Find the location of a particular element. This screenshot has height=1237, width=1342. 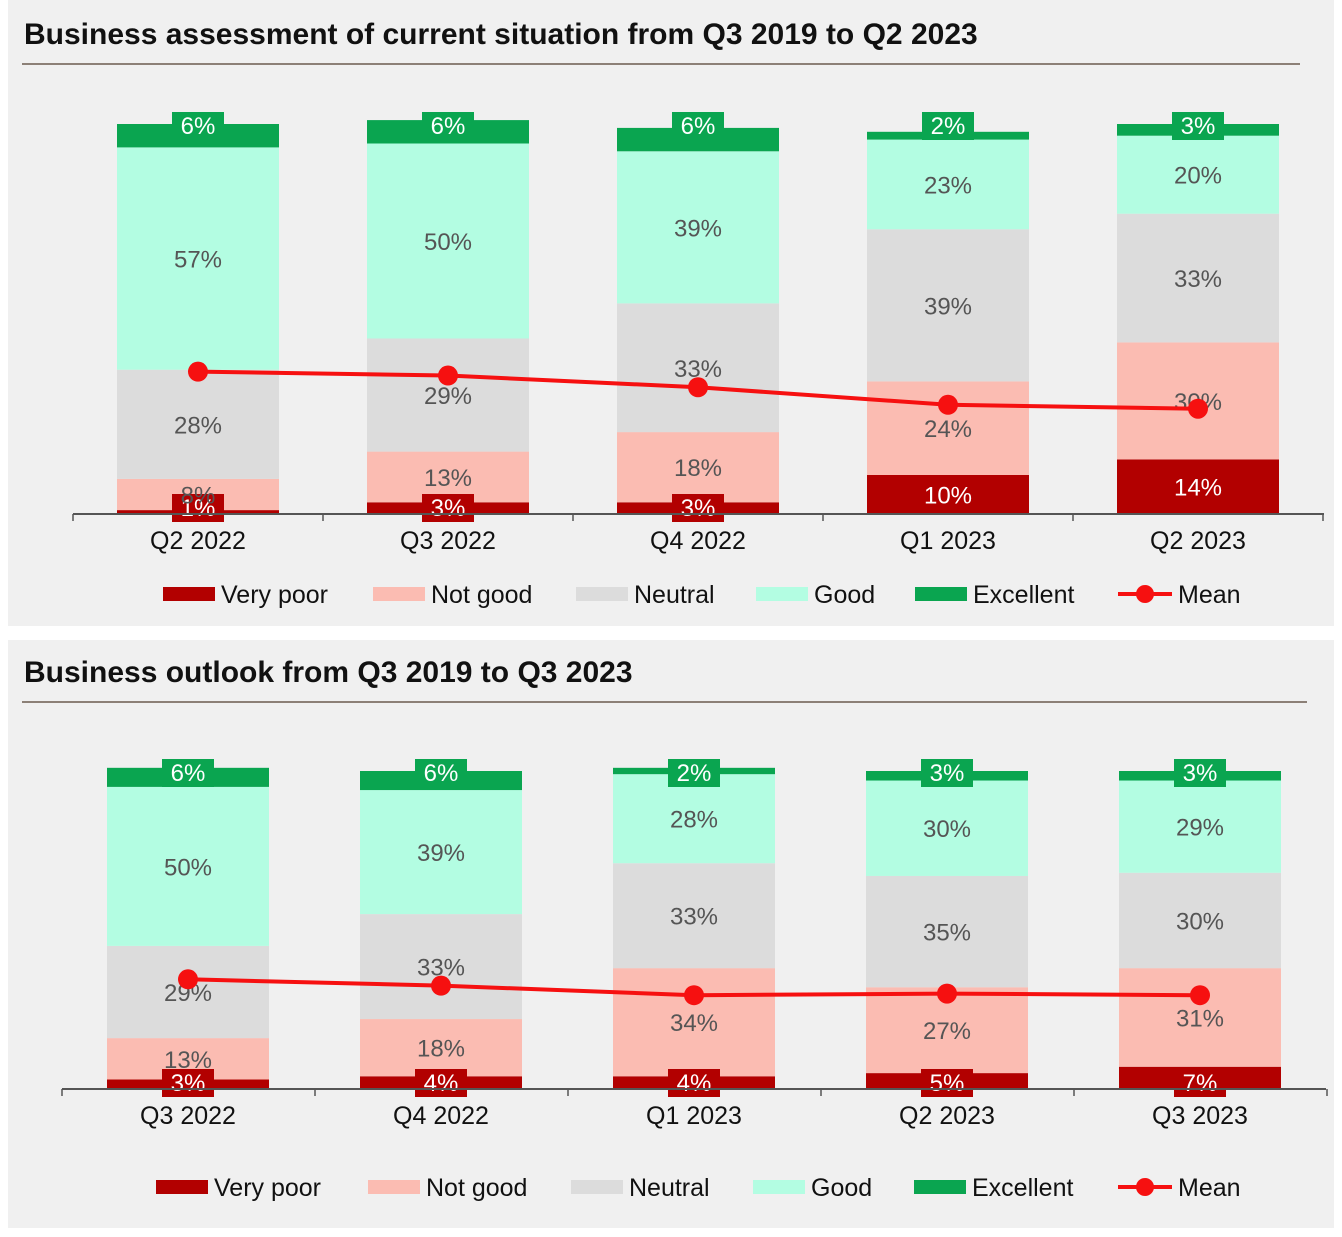

x-tick-label: Q2 2022 is located at coordinates (198, 541).